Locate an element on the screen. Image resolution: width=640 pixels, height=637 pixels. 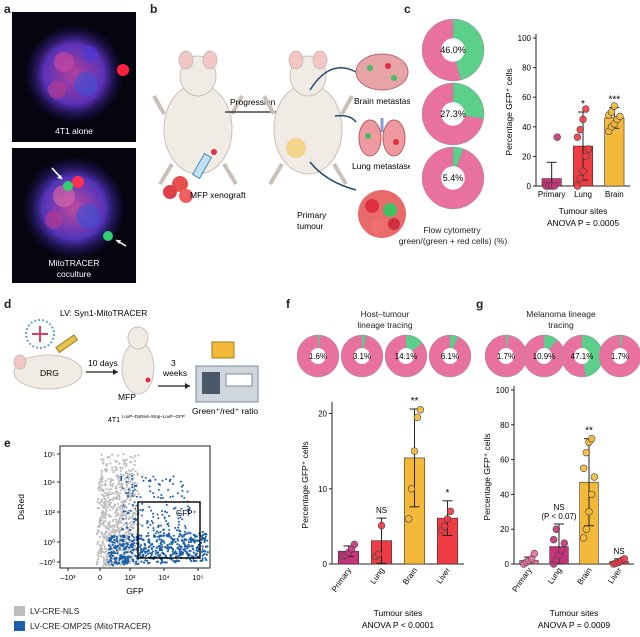
y-tick-label: 20 is located at coordinates (504, 529).